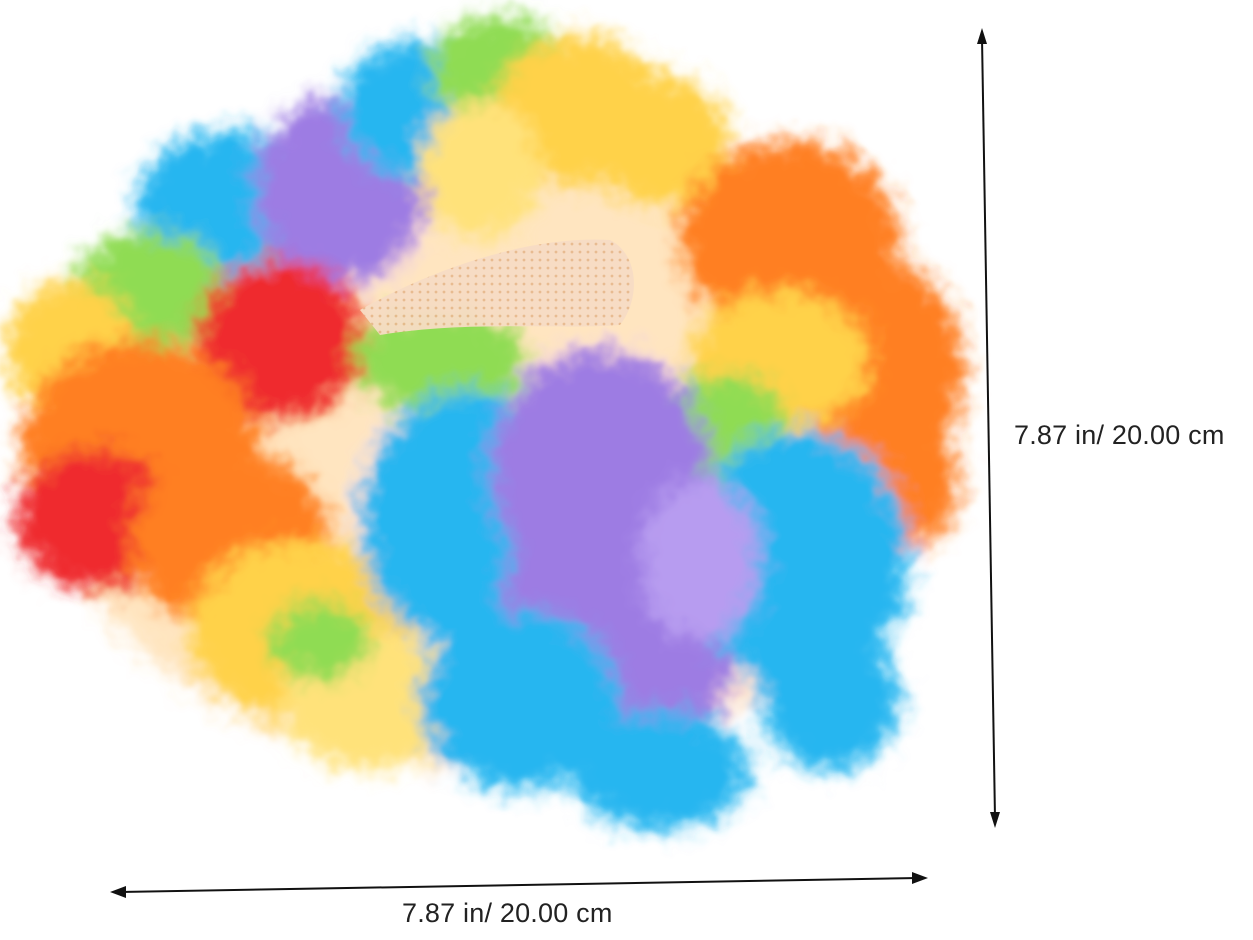 The height and width of the screenshot is (940, 1253). Describe the element at coordinates (519, 885) in the screenshot. I see `width-dimension-arrow` at that location.